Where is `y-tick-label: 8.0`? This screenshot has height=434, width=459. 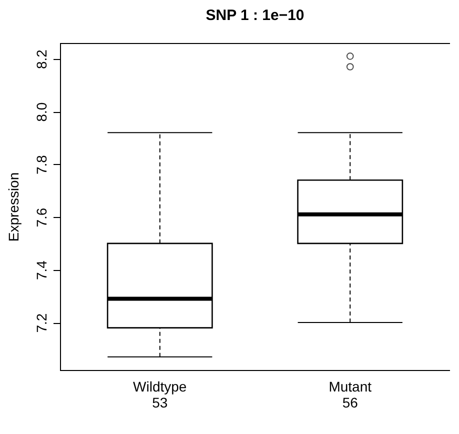
y-tick-label: 8.0 is located at coordinates (42, 112).